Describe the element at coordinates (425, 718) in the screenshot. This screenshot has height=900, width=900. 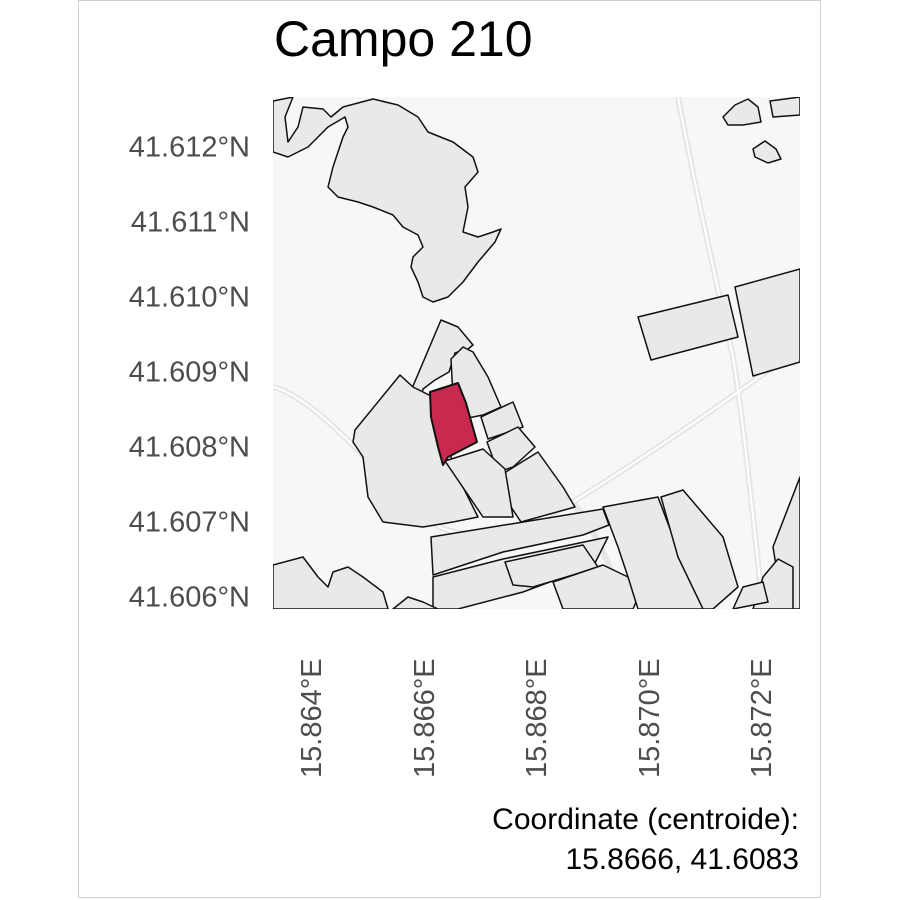
I see `lon-tick-label: 15.866°E` at that location.